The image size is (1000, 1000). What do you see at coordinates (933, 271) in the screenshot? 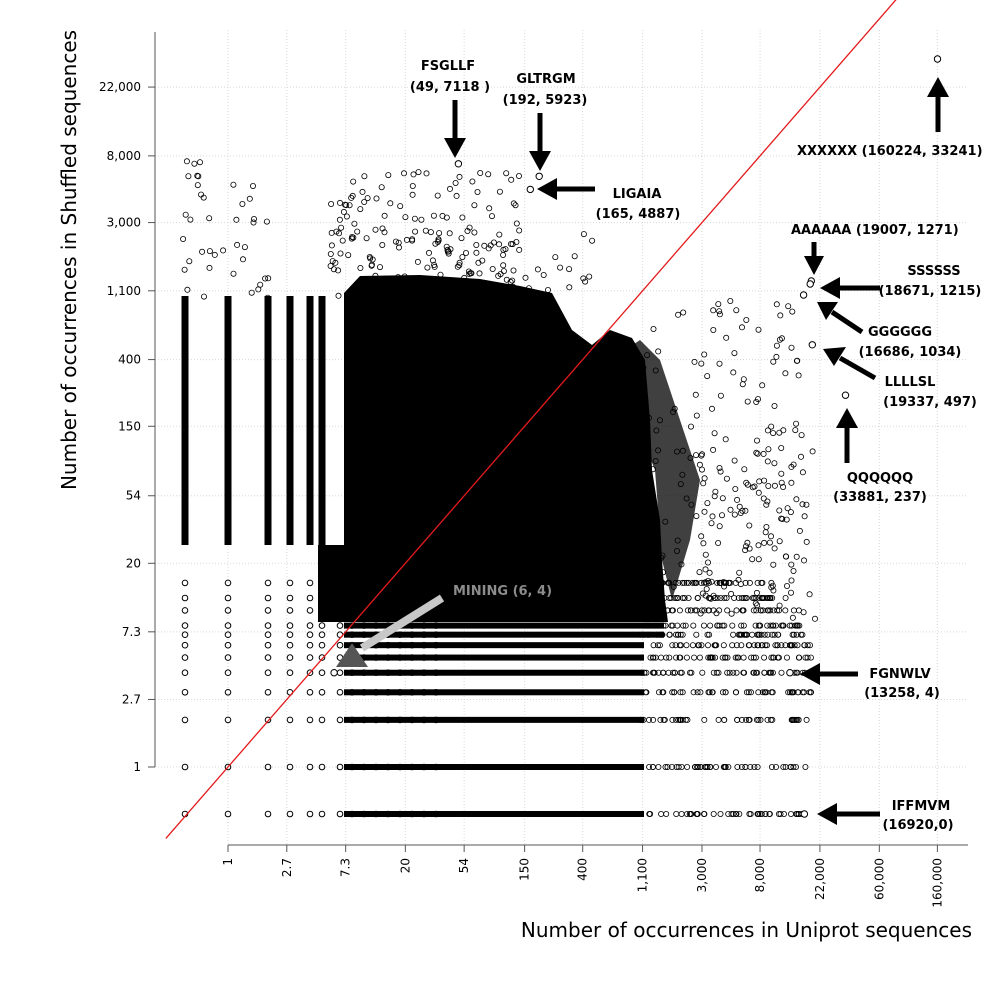
I see `annotation-ssssss-name: SSSSSS` at bounding box center [933, 271].